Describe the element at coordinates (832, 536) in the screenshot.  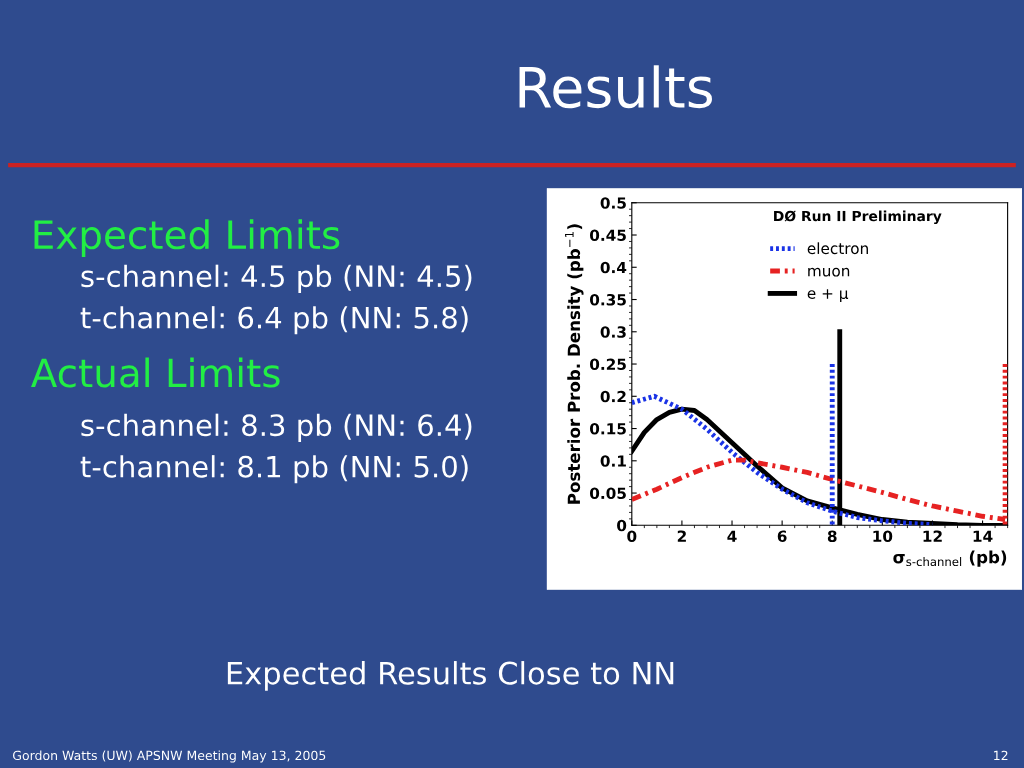
I see `x-tick-label: 8` at that location.